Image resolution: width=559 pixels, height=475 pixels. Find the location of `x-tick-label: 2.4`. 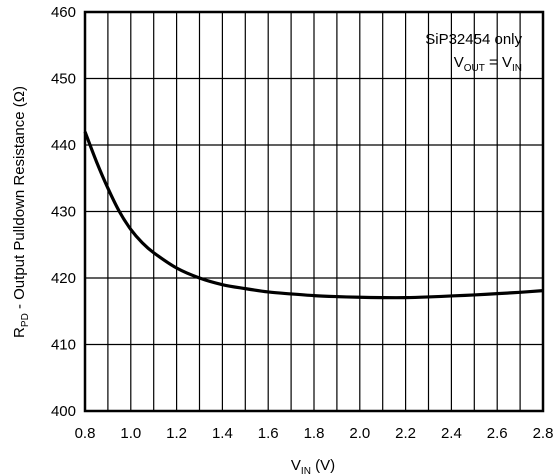

x-tick-label: 2.4 is located at coordinates (451, 433).